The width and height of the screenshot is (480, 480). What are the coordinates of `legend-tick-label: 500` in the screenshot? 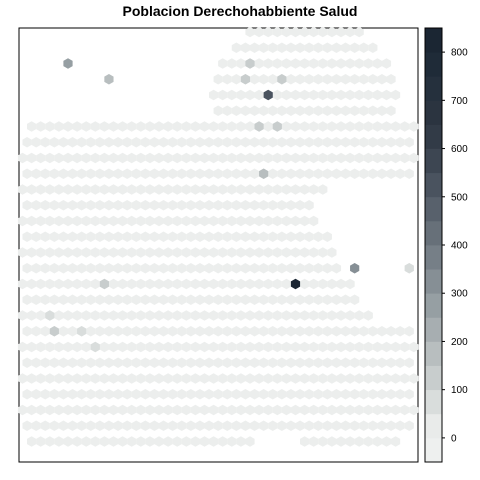 It's located at (459, 197).